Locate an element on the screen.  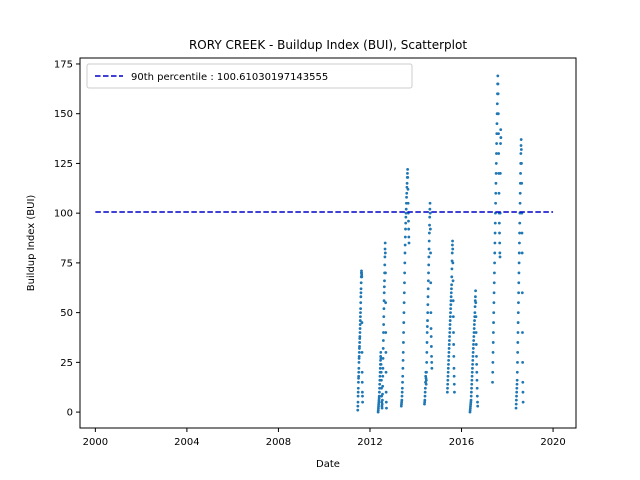
y-tick-label: 75 is located at coordinates (66, 263).